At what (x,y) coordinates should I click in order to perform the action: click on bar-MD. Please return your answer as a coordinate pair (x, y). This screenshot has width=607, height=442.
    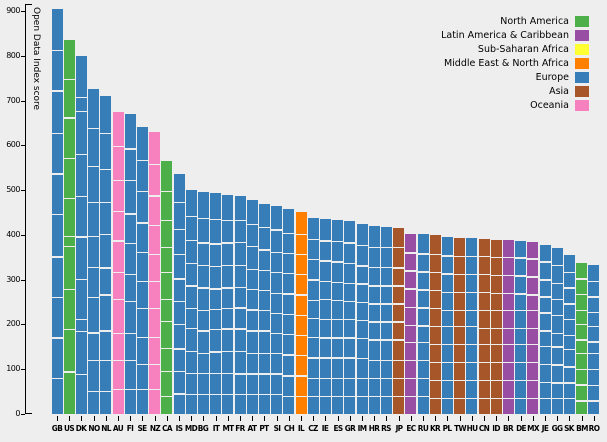
    Looking at the image, I should click on (191, 302).